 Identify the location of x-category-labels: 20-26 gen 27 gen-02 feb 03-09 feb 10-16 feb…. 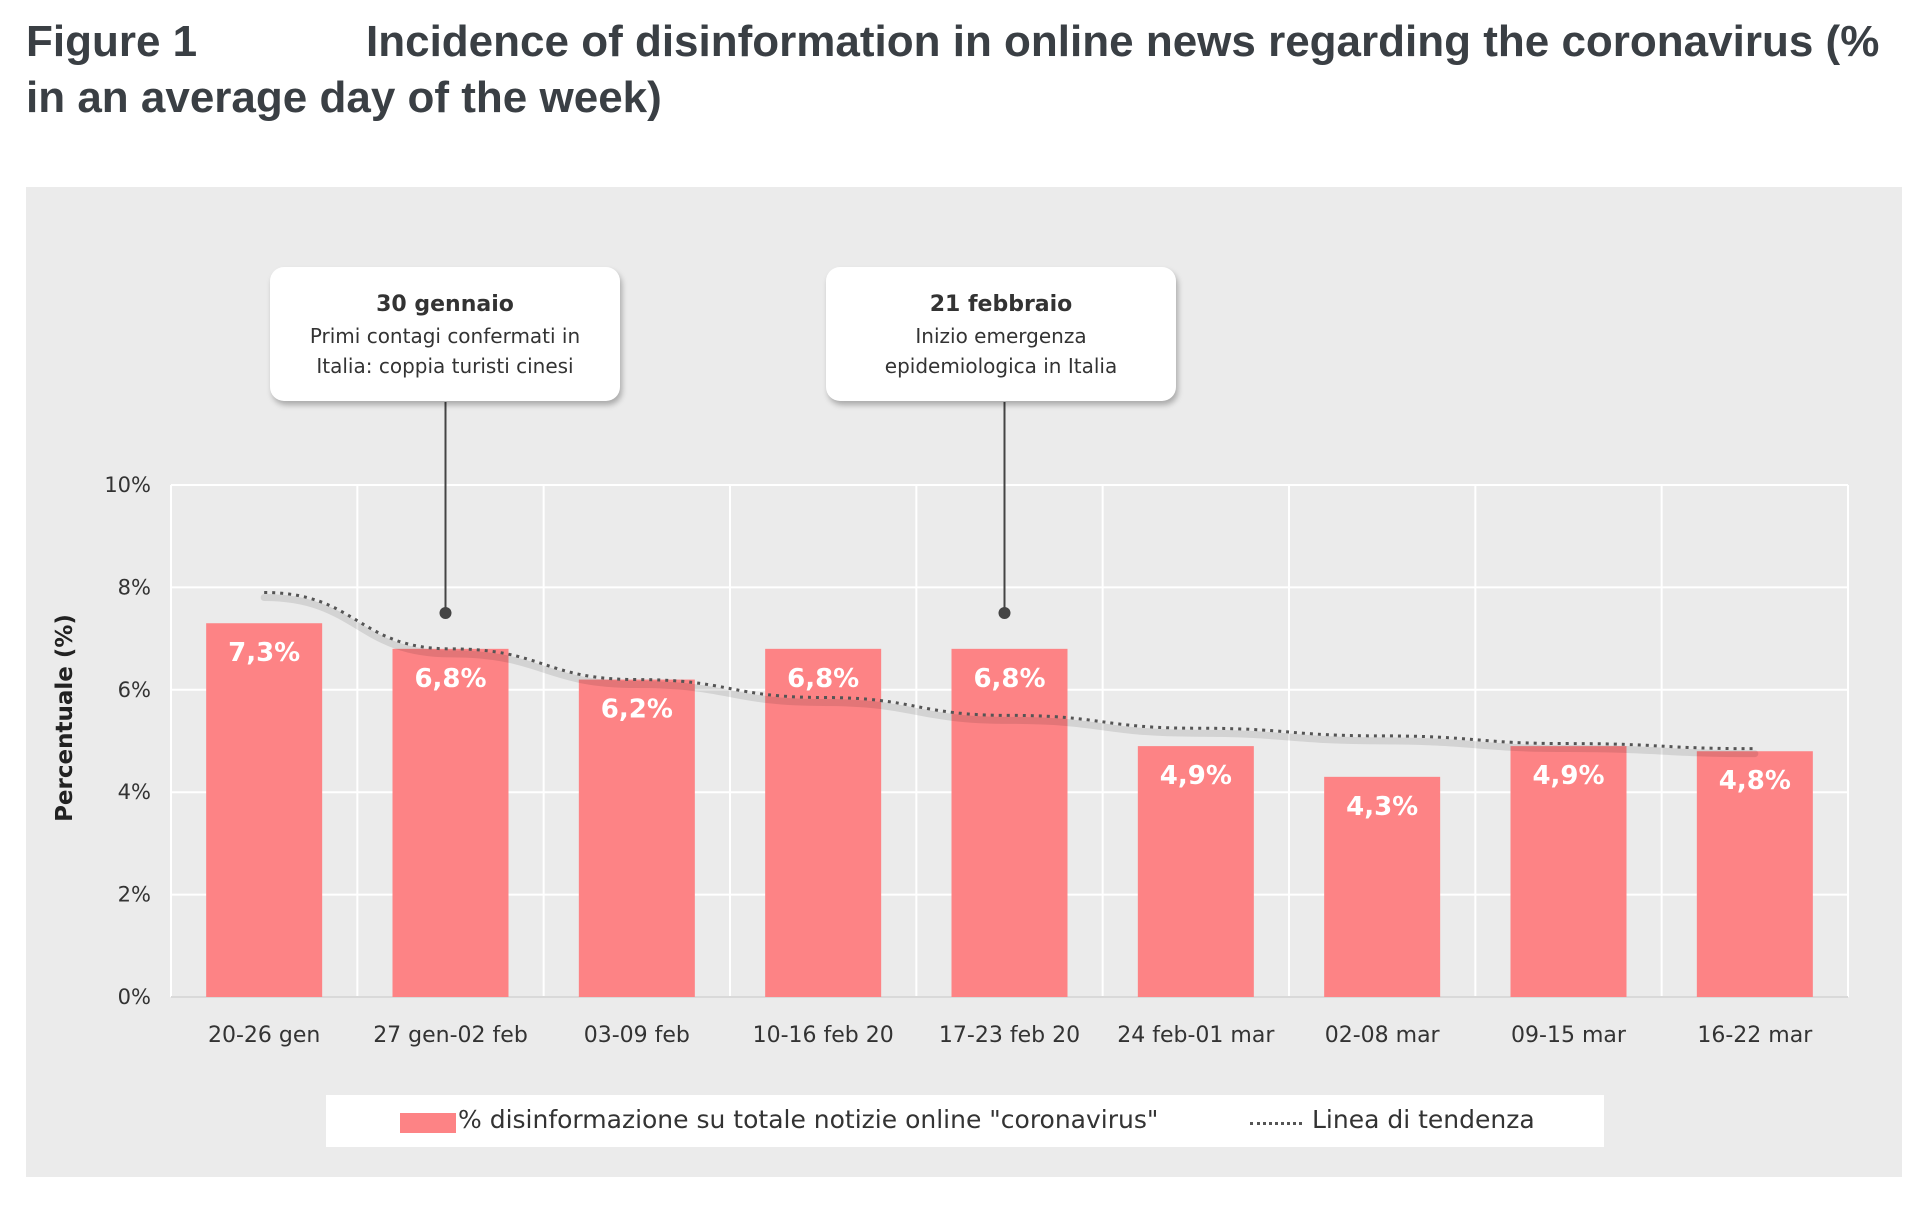
(1010, 1035).